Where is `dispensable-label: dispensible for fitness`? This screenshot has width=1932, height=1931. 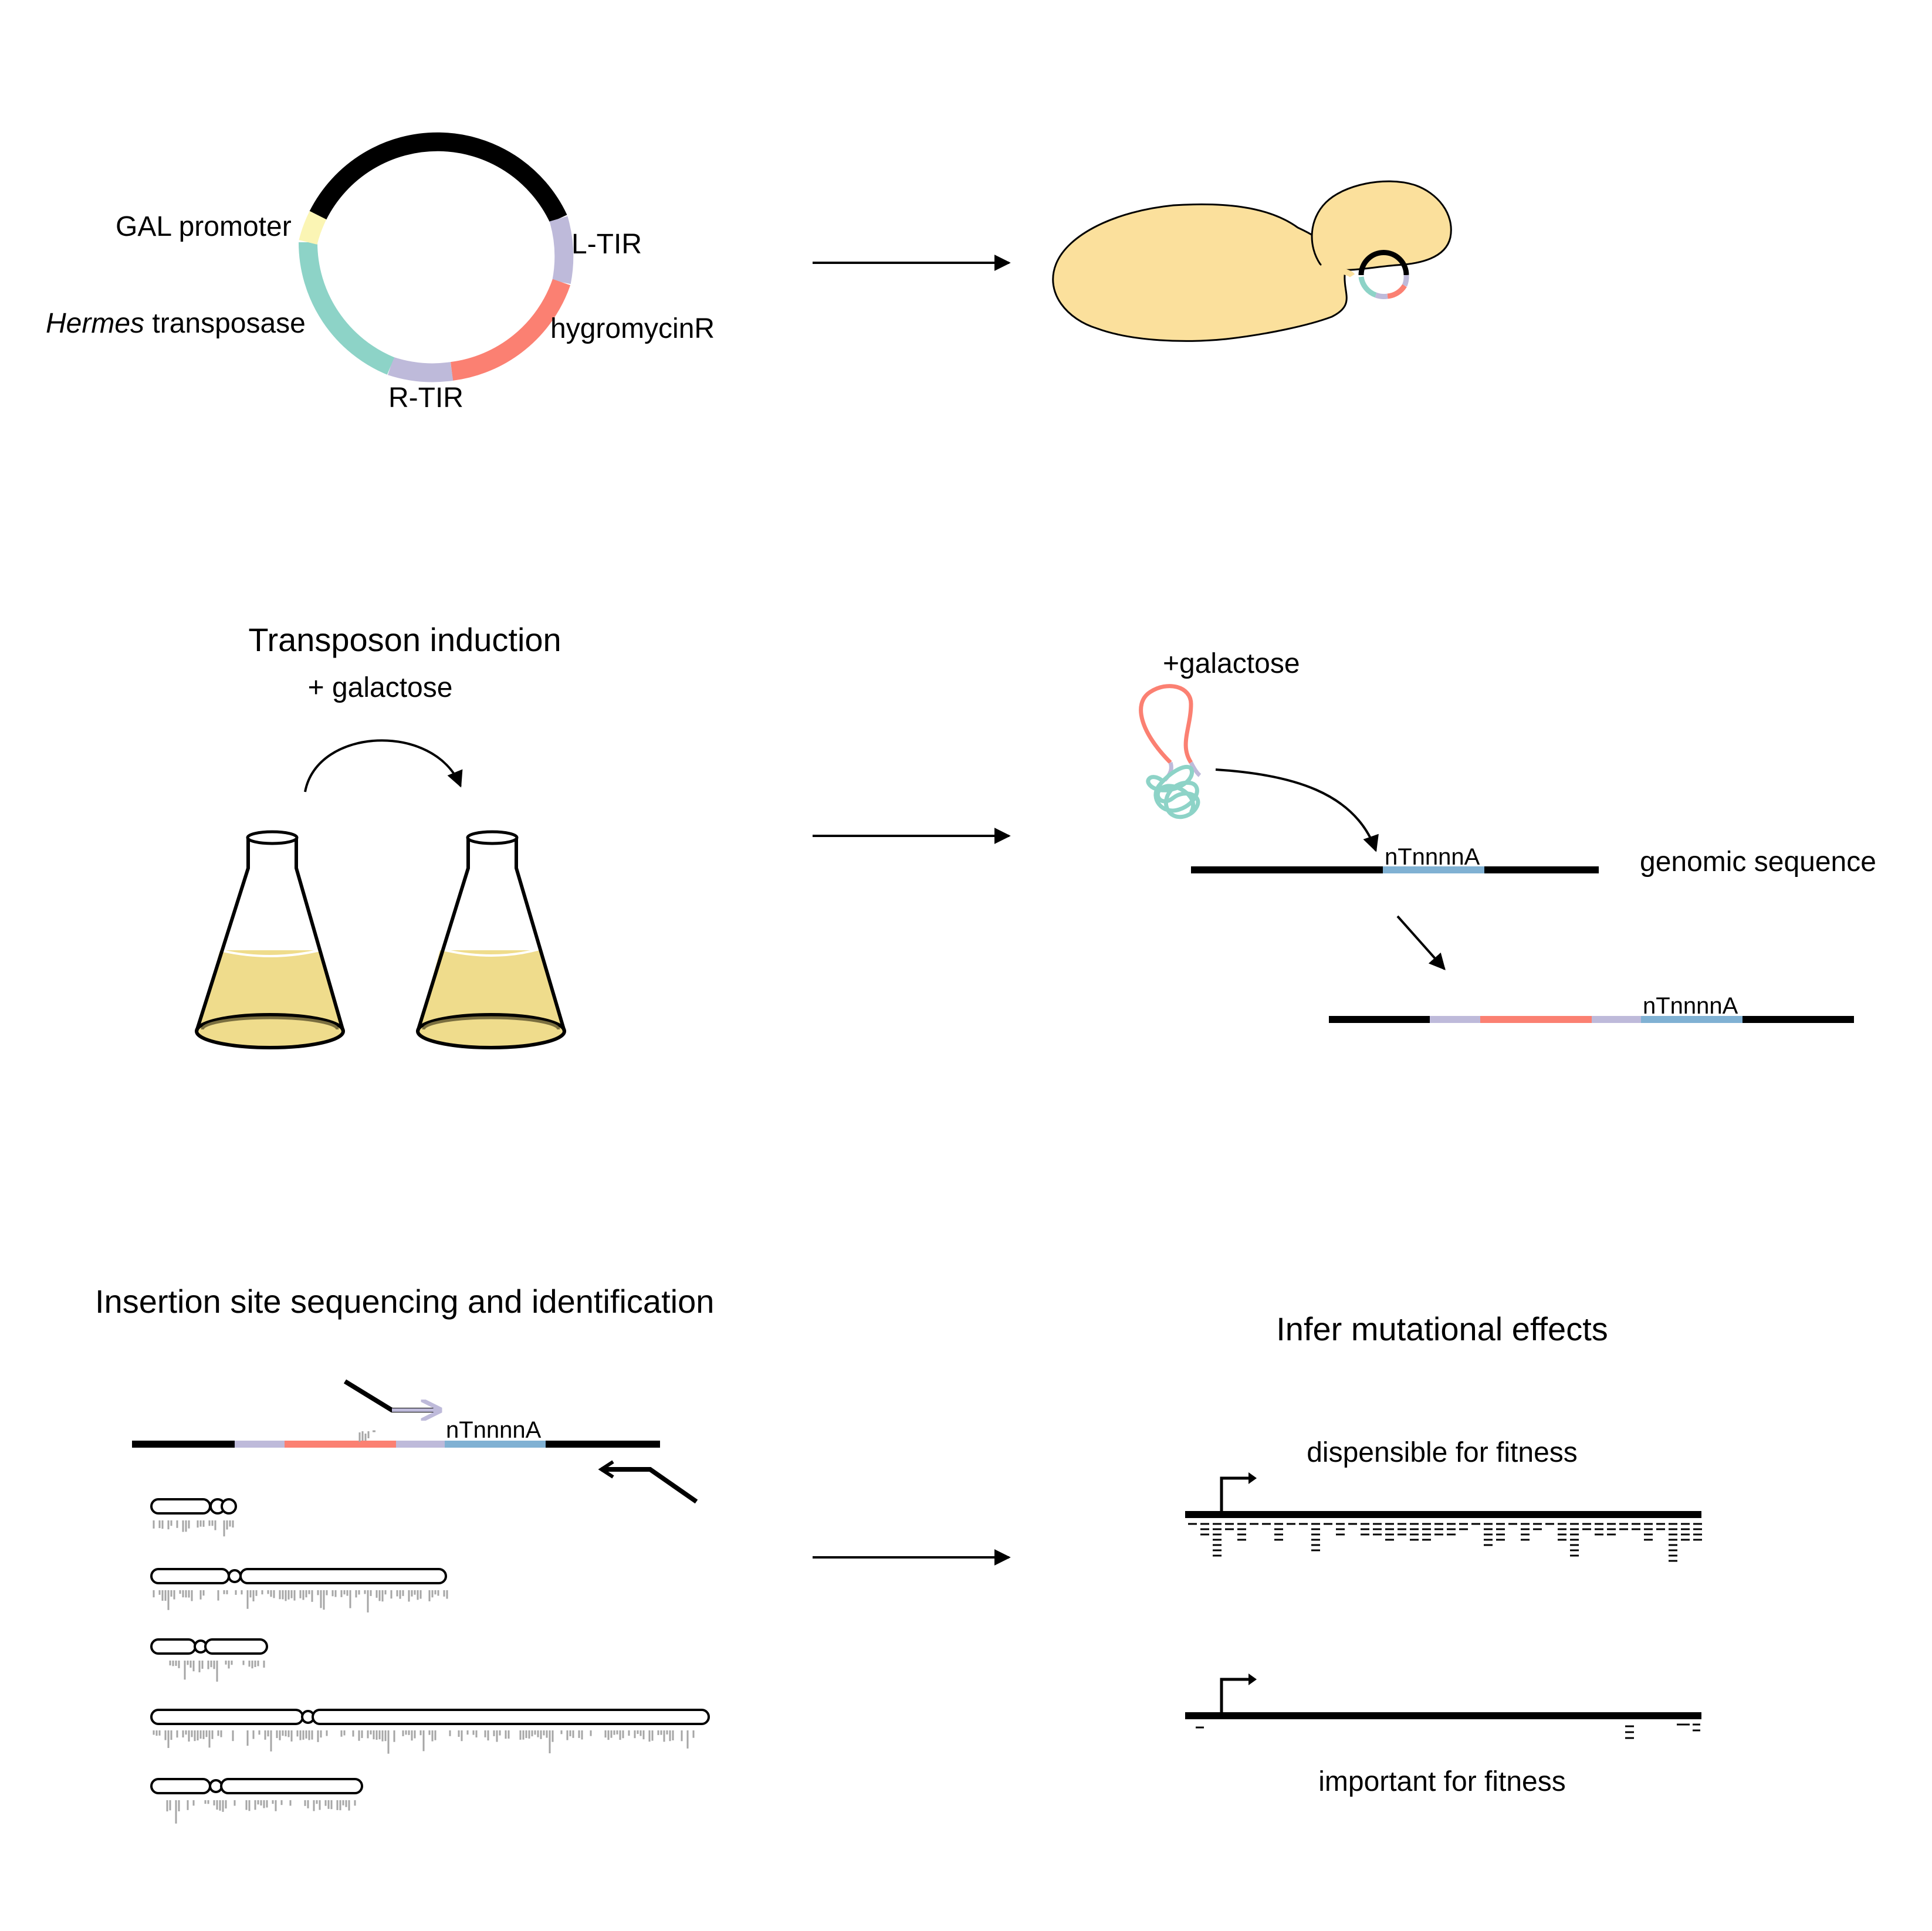 dispensable-label: dispensible for fitness is located at coordinates (1442, 1452).